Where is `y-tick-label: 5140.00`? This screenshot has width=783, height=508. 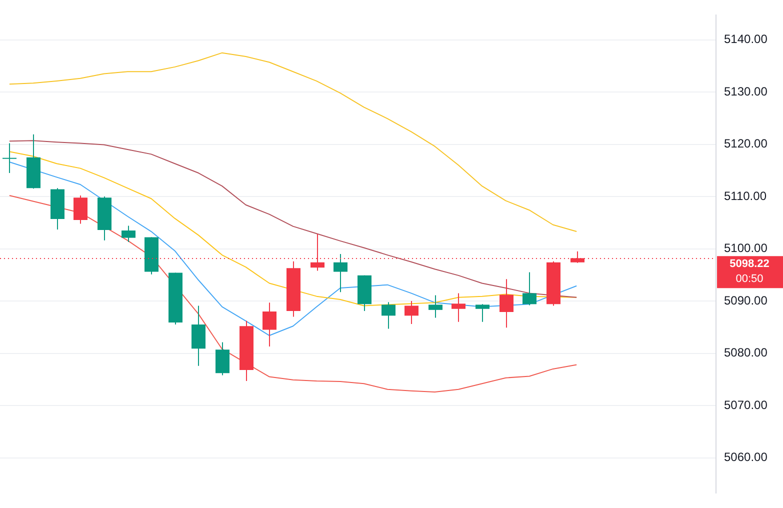 y-tick-label: 5140.00 is located at coordinates (746, 39).